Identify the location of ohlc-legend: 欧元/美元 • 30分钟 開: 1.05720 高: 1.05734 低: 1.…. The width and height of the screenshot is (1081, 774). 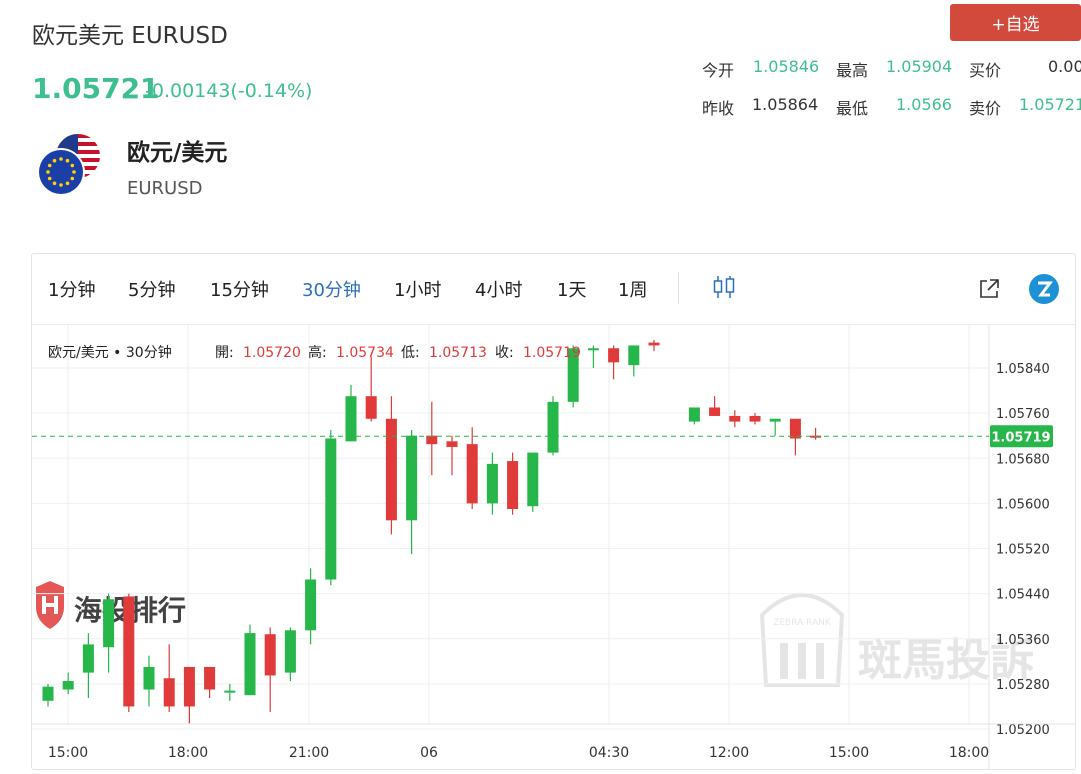
(314, 352).